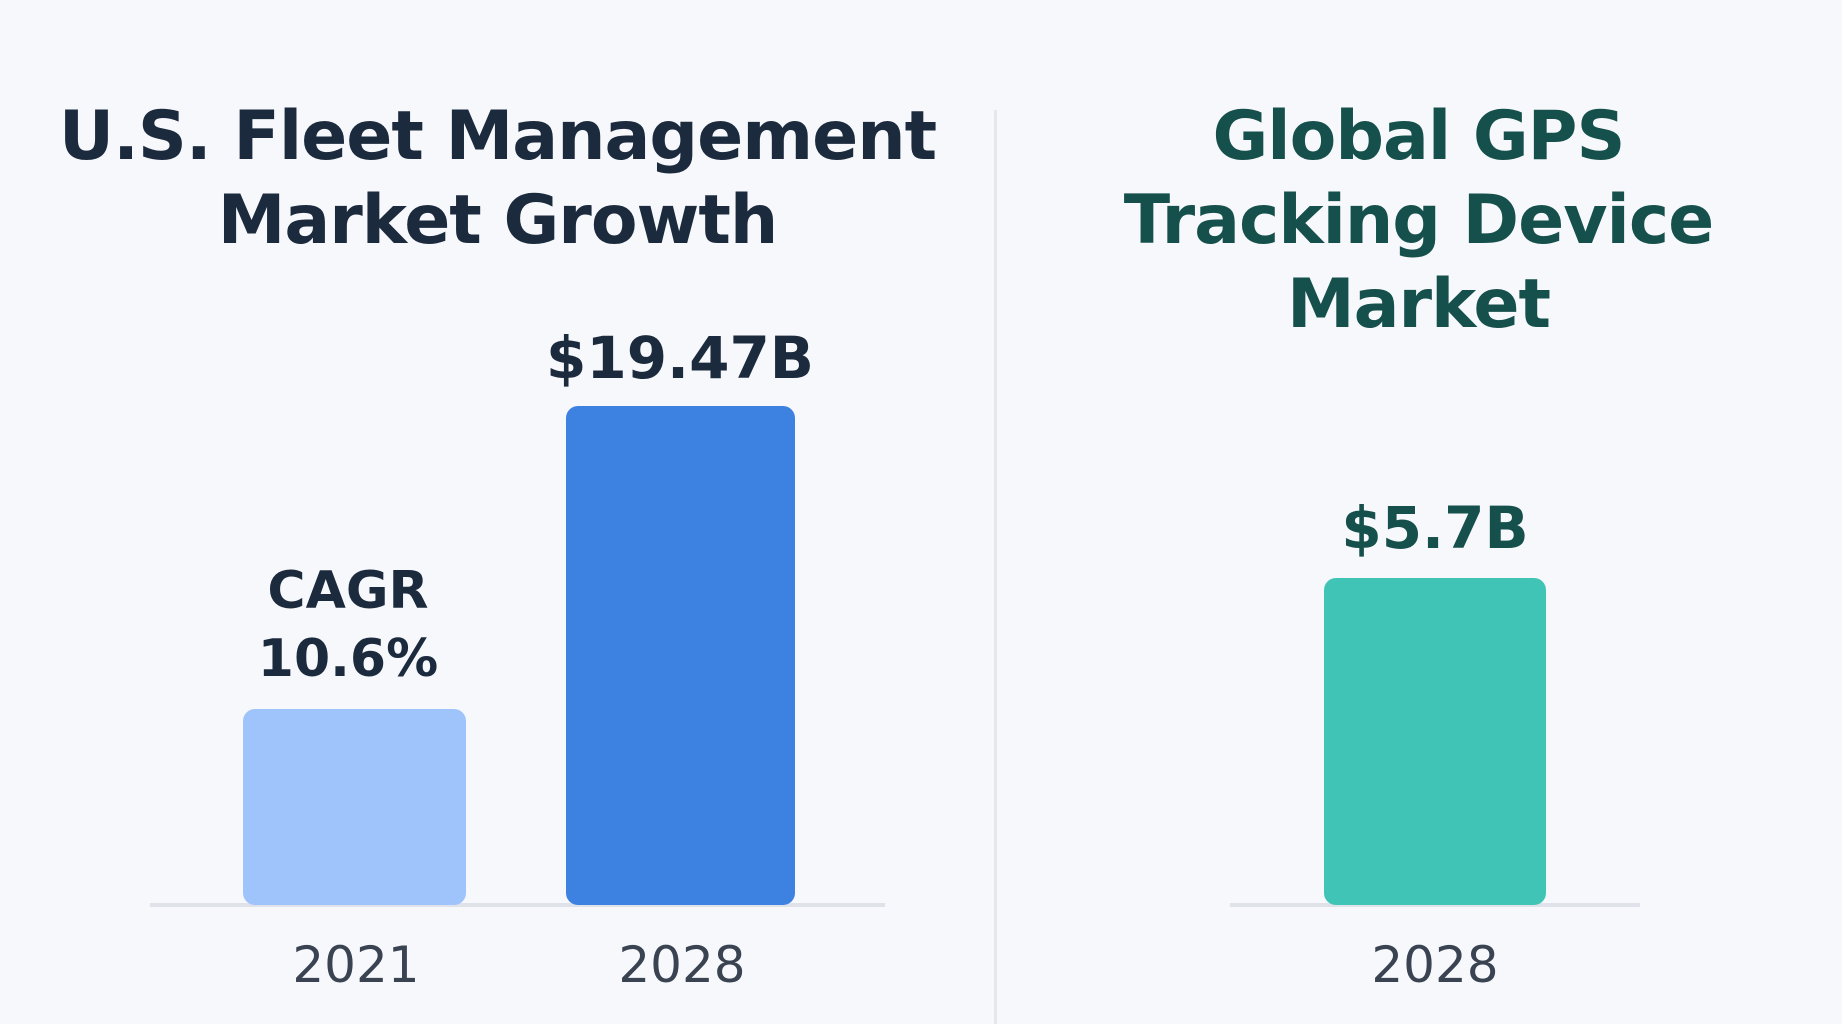 This screenshot has height=1024, width=1842. I want to click on chart-title-line: Market, so click(1418, 304).